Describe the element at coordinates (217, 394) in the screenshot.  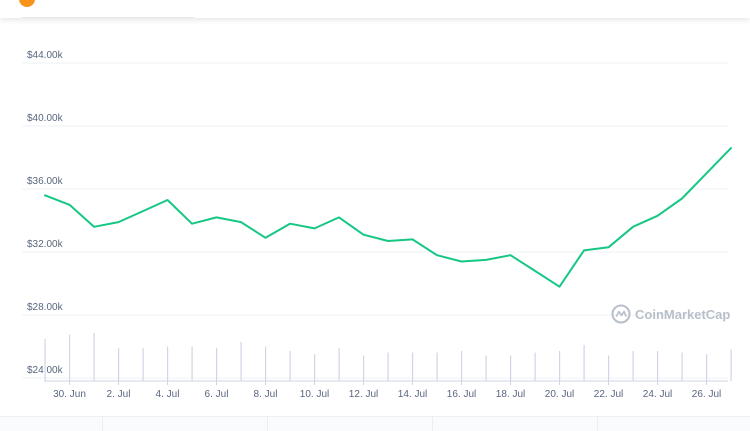
I see `x-tick-label: 6. Jul` at that location.